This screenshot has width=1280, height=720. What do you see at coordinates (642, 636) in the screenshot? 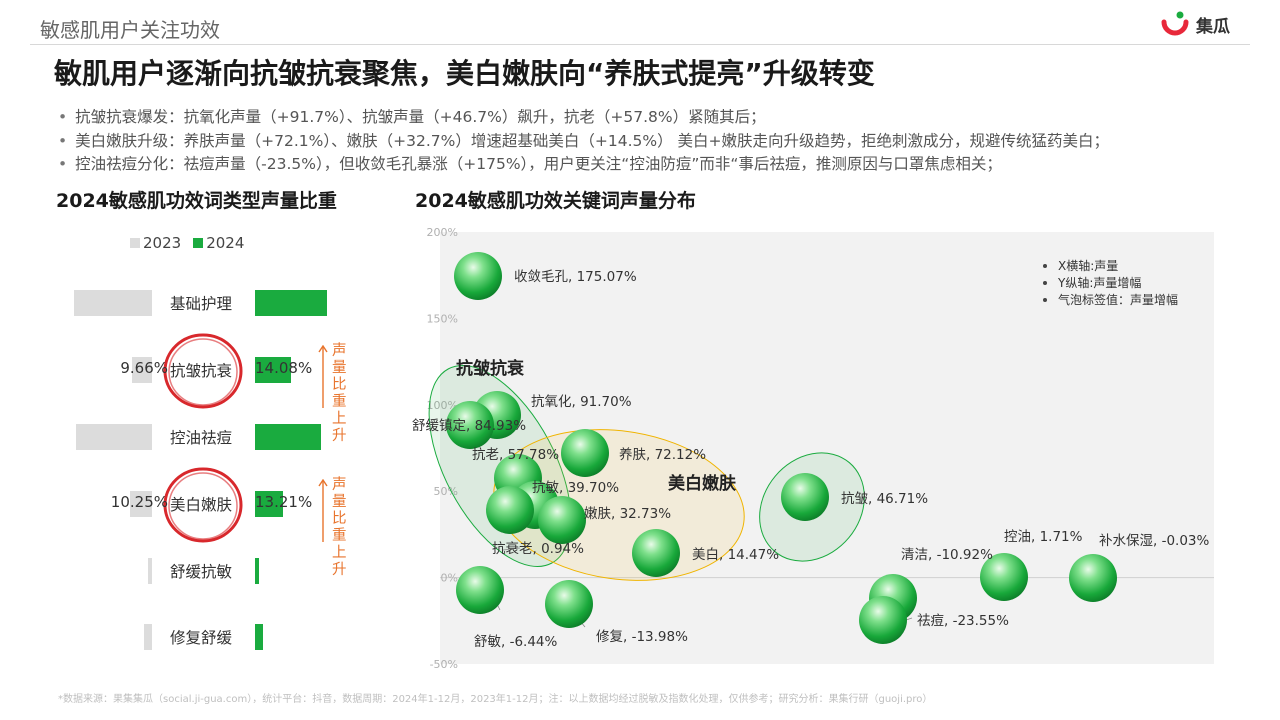
I see `bubble-label: 修复, -13.98%` at bounding box center [642, 636].